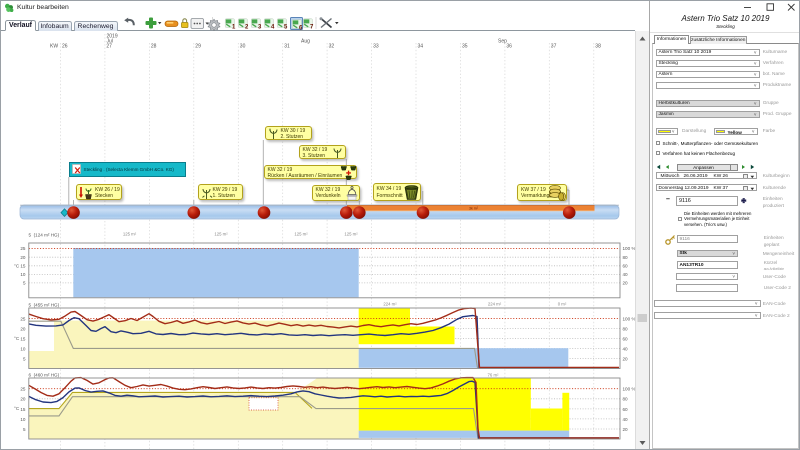 The image size is (800, 450). What do you see at coordinates (154, 47) in the screenshot?
I see `svg-text: 28` at bounding box center [154, 47].